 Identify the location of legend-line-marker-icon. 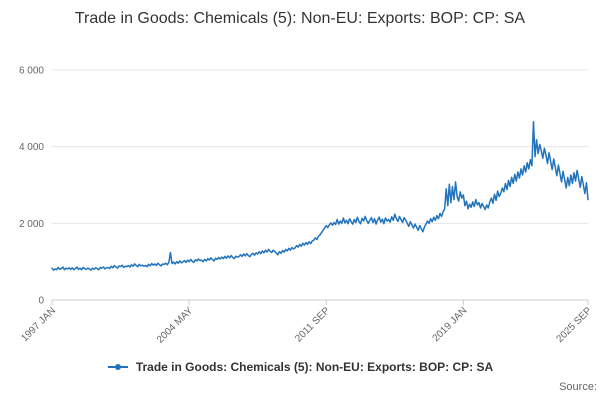
(117, 367).